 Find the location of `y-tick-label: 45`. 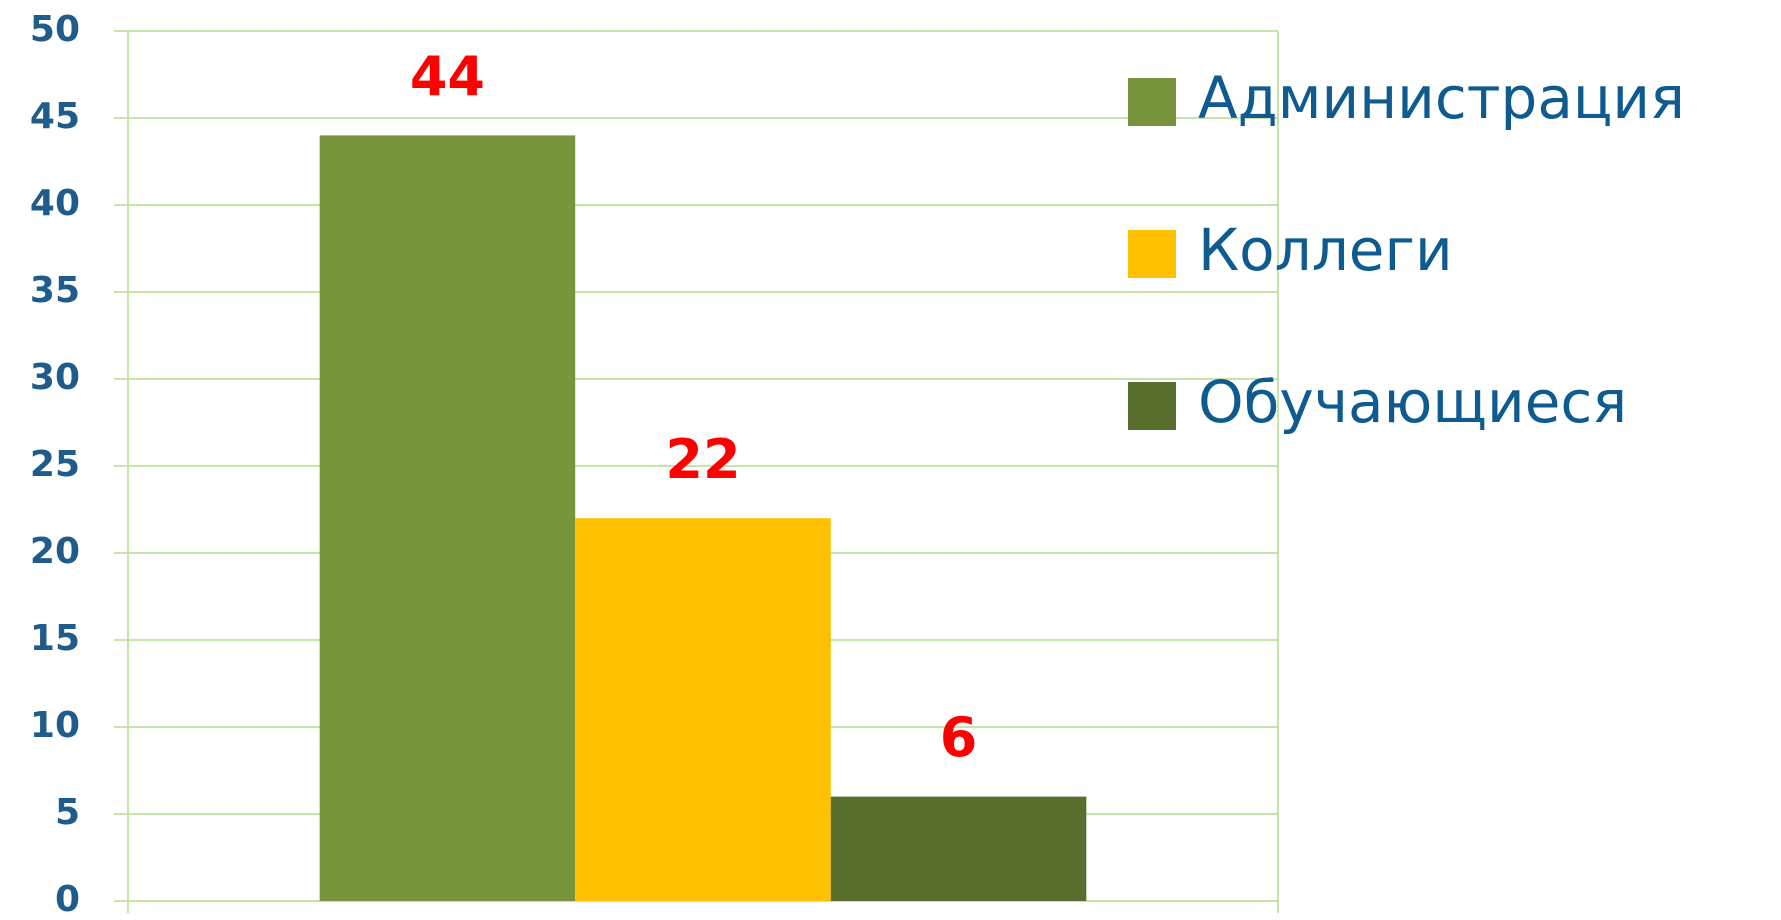

y-tick-label: 45 is located at coordinates (55, 116).